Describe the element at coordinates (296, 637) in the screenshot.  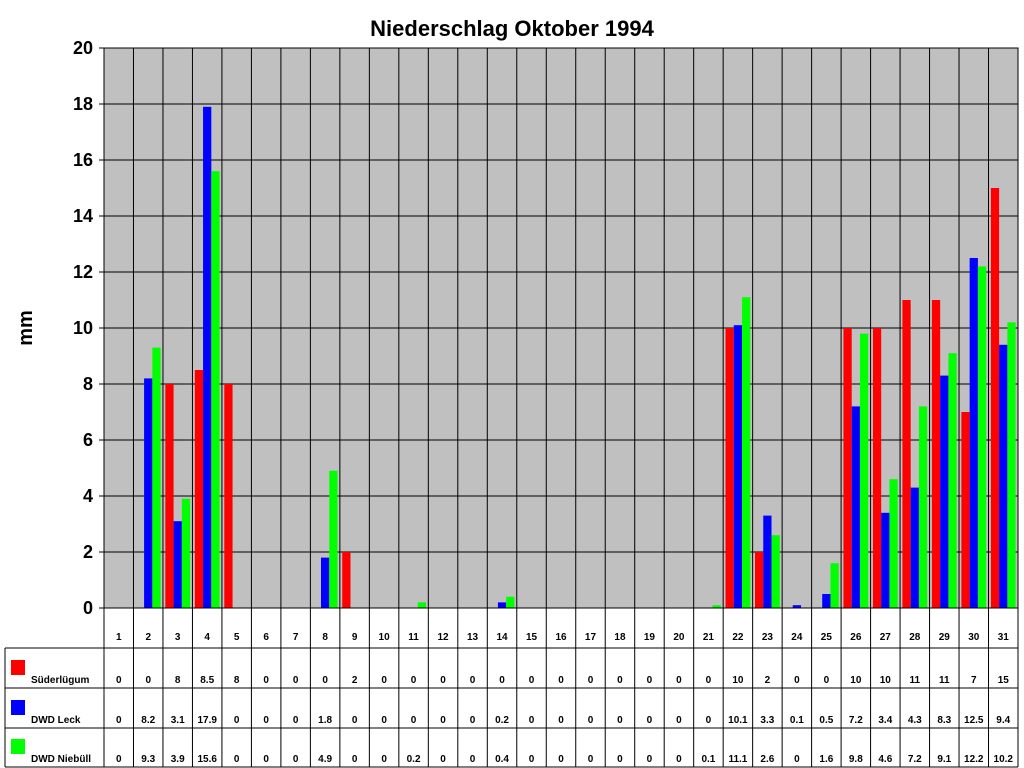
I see `x-tick-label: 7` at that location.